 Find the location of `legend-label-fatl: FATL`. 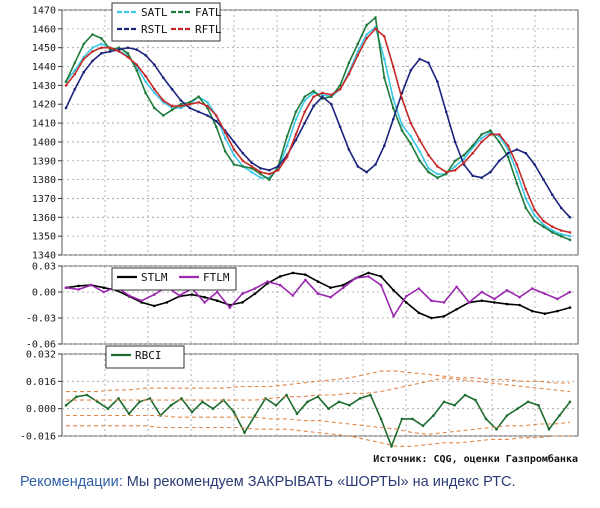

legend-label-fatl: FATL is located at coordinates (208, 12).